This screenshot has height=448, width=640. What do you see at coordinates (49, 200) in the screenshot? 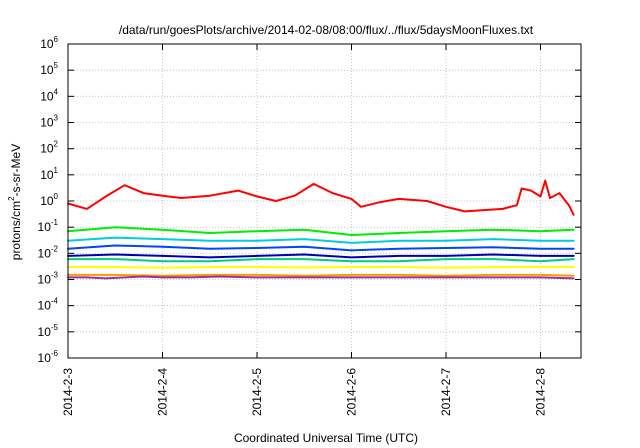
I see `y-tick-label: 10⁰` at bounding box center [49, 200].